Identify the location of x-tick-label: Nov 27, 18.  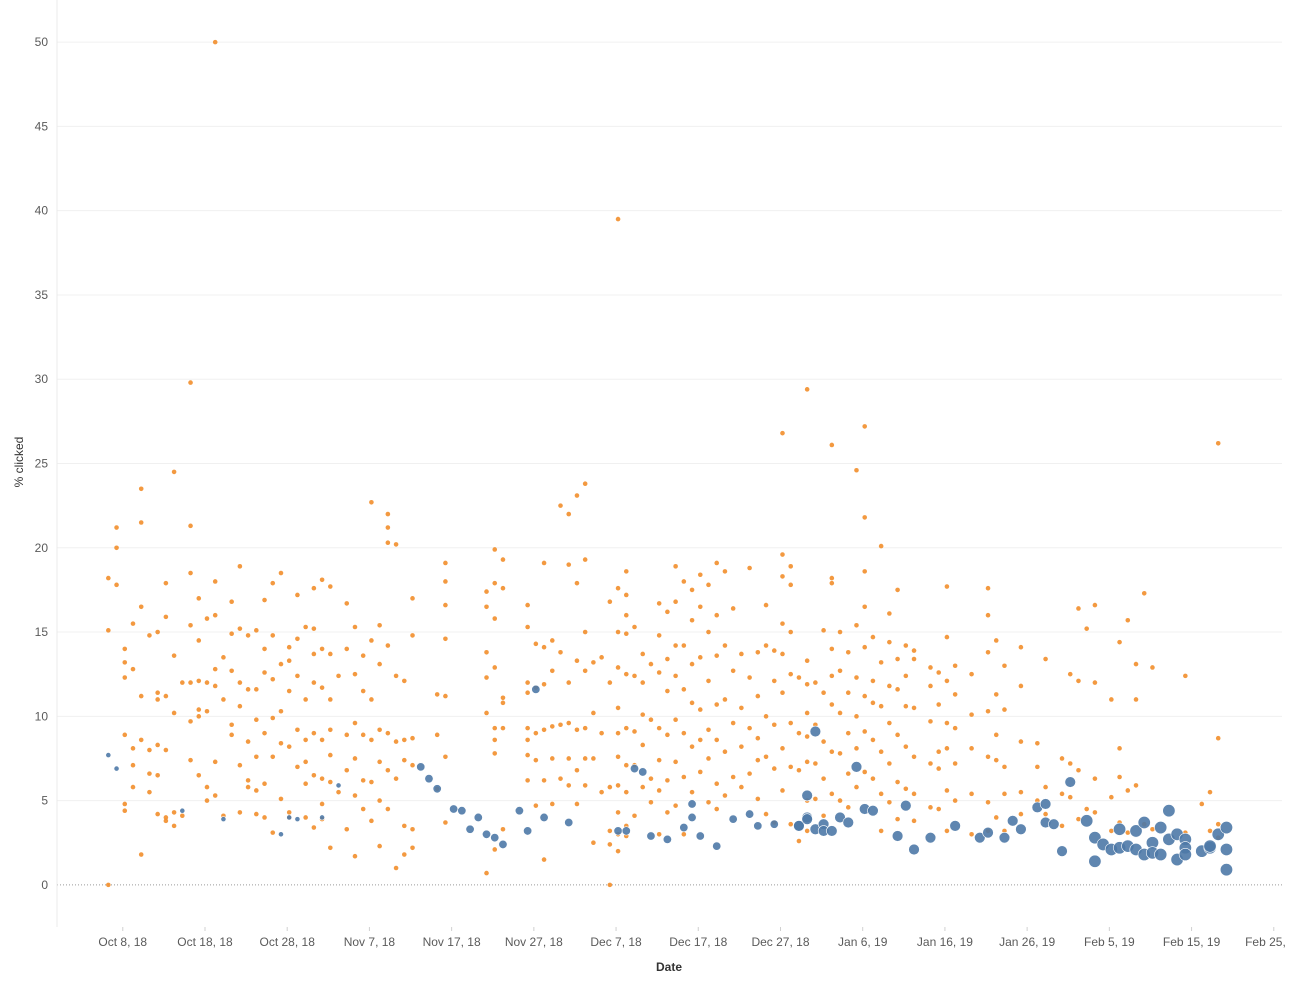
(534, 942).